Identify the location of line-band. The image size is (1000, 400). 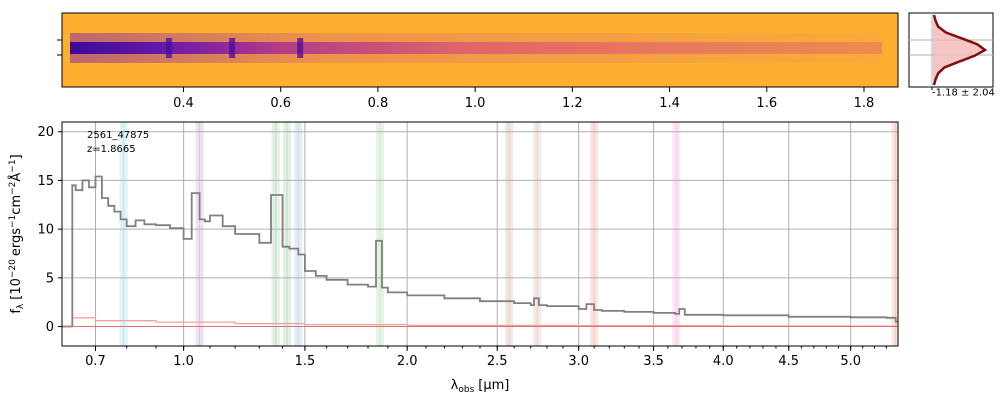
(894, 234).